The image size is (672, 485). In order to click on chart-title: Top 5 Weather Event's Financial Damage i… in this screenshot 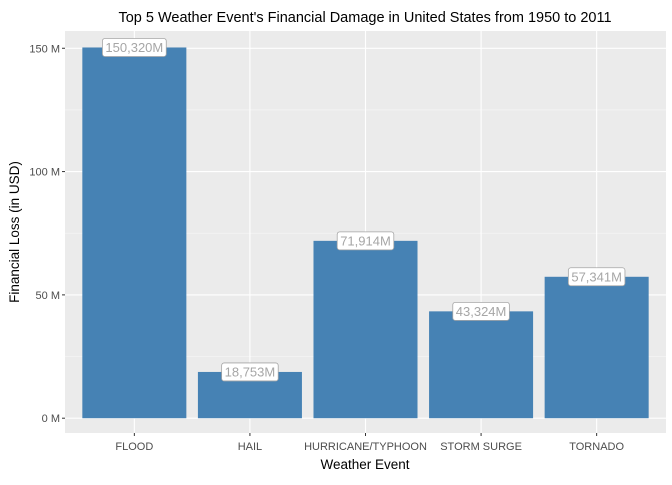, I will do `click(364, 18)`.